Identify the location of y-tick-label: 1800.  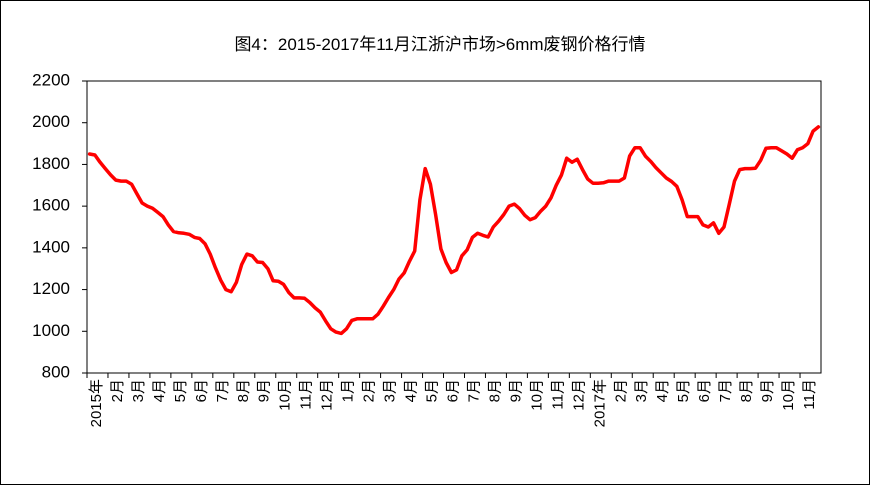
(51, 163).